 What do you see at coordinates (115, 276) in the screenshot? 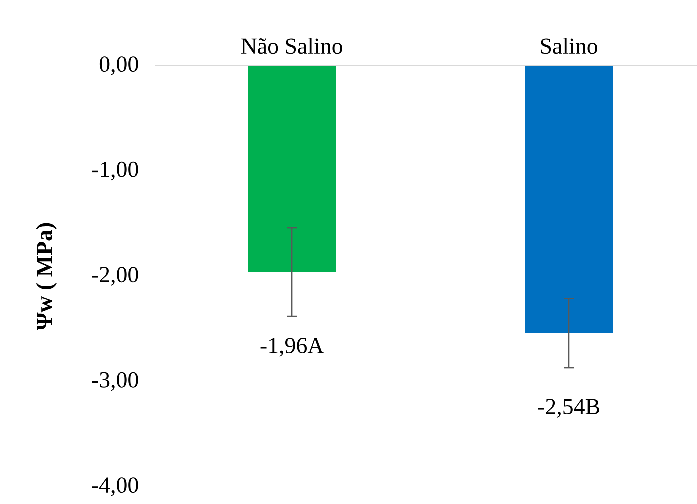
I see `y-tick-label: -2,00` at bounding box center [115, 276].